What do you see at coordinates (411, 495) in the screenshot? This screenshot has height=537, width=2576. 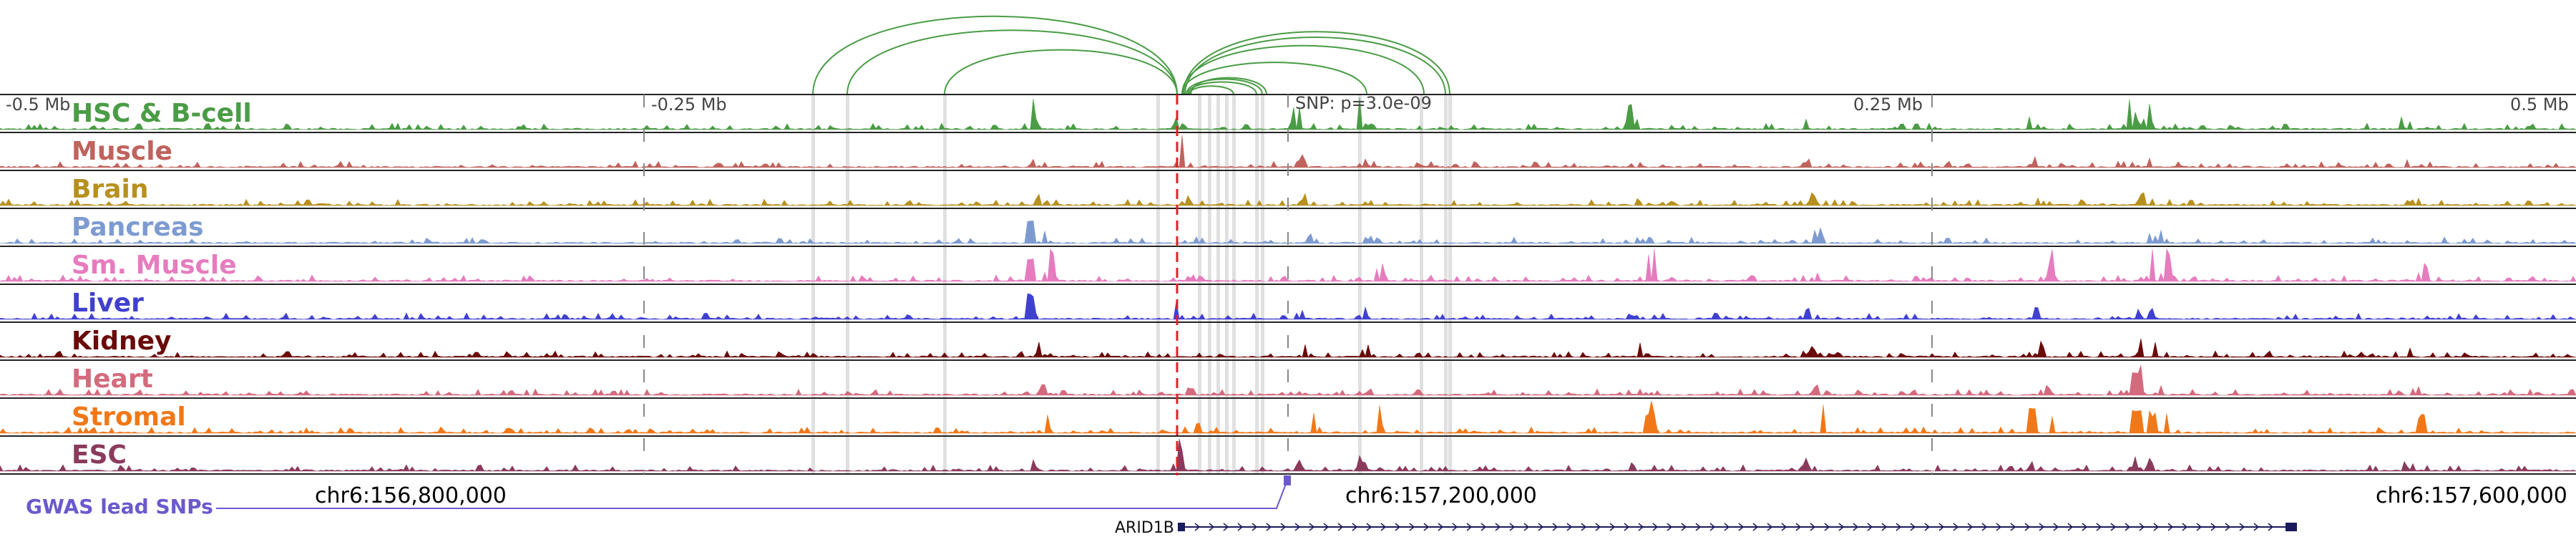 I see `coordinate-label-156800000: chr6:156,800,000` at bounding box center [411, 495].